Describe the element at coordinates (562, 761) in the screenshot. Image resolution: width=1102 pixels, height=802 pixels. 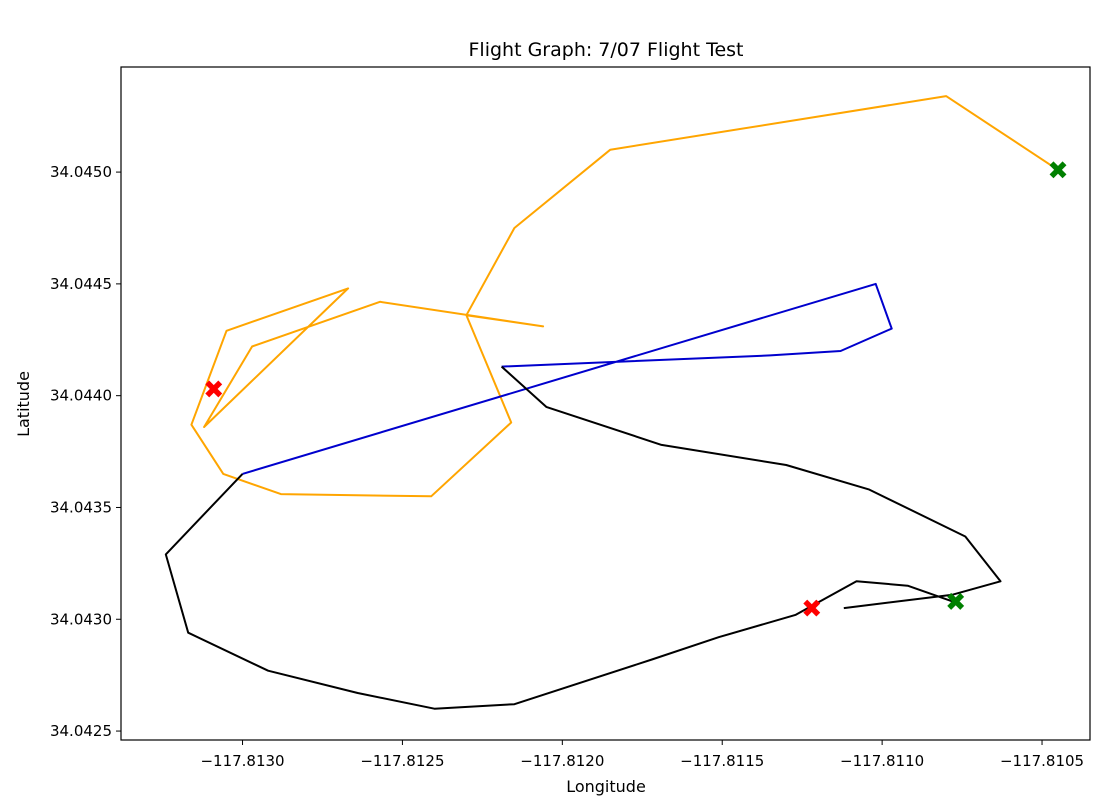
I see `x-tick-label: −117.8120` at that location.